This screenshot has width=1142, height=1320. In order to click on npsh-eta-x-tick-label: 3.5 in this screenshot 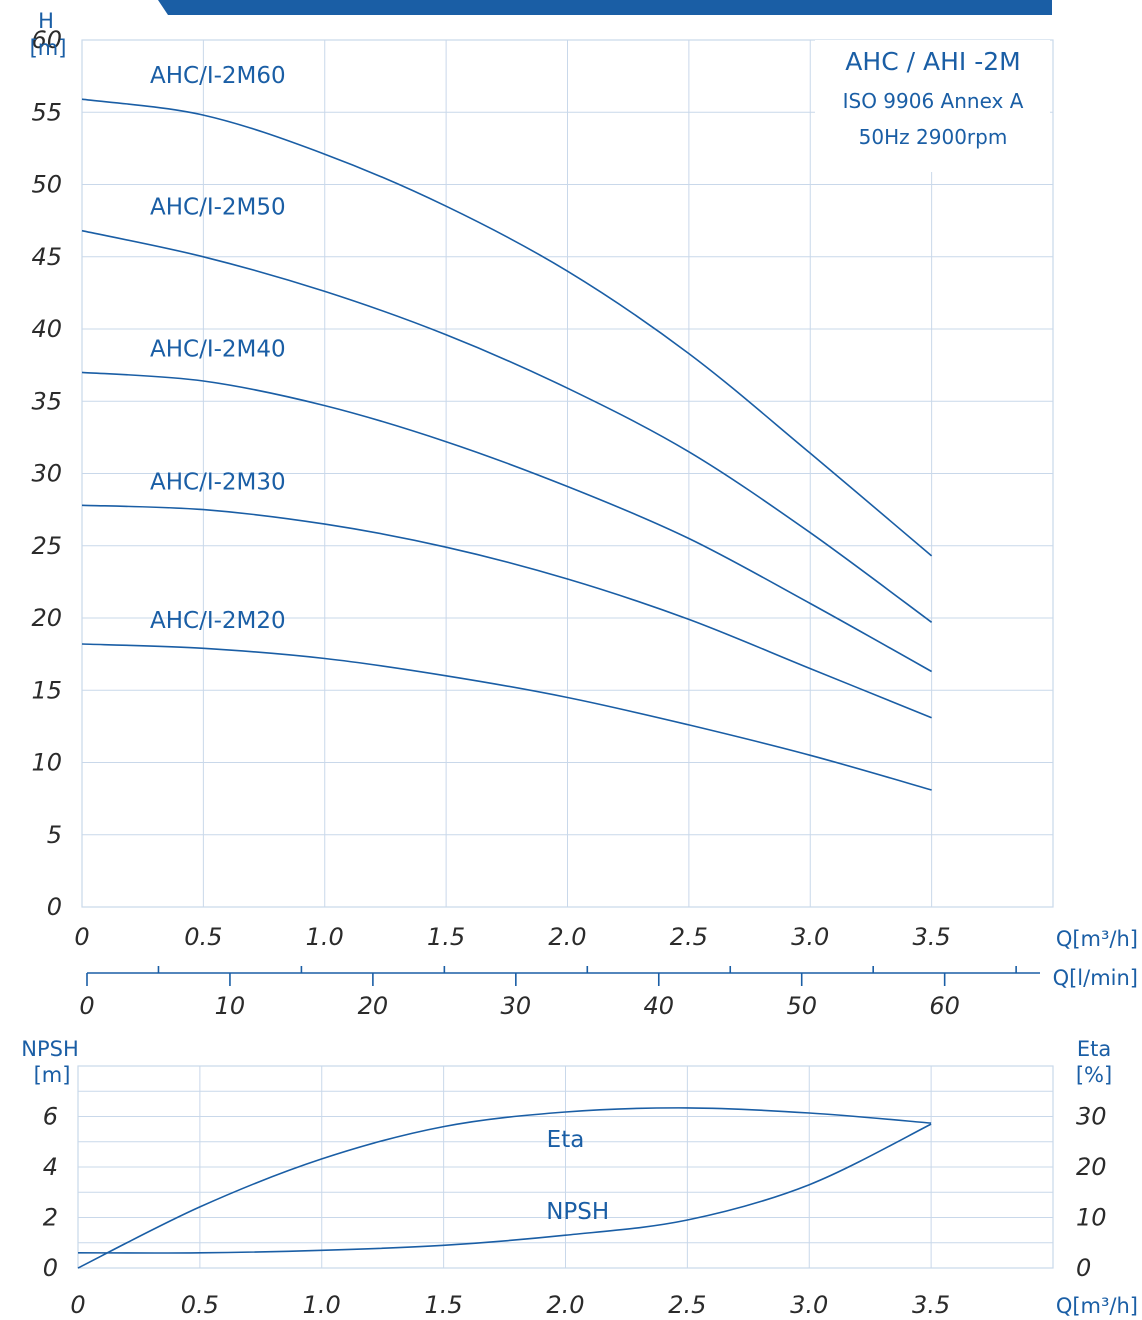, I will do `click(931, 1305)`.